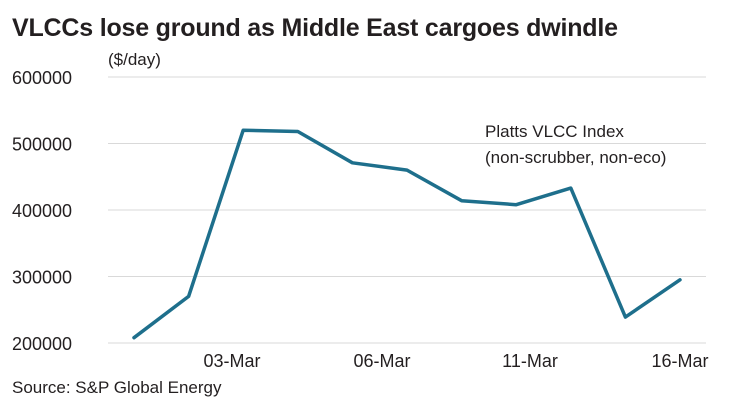 Image resolution: width=750 pixels, height=408 pixels. What do you see at coordinates (455, 361) in the screenshot?
I see `x-axis-ticks: 03-Mar 06-Mar 11-Mar 16-Mar` at bounding box center [455, 361].